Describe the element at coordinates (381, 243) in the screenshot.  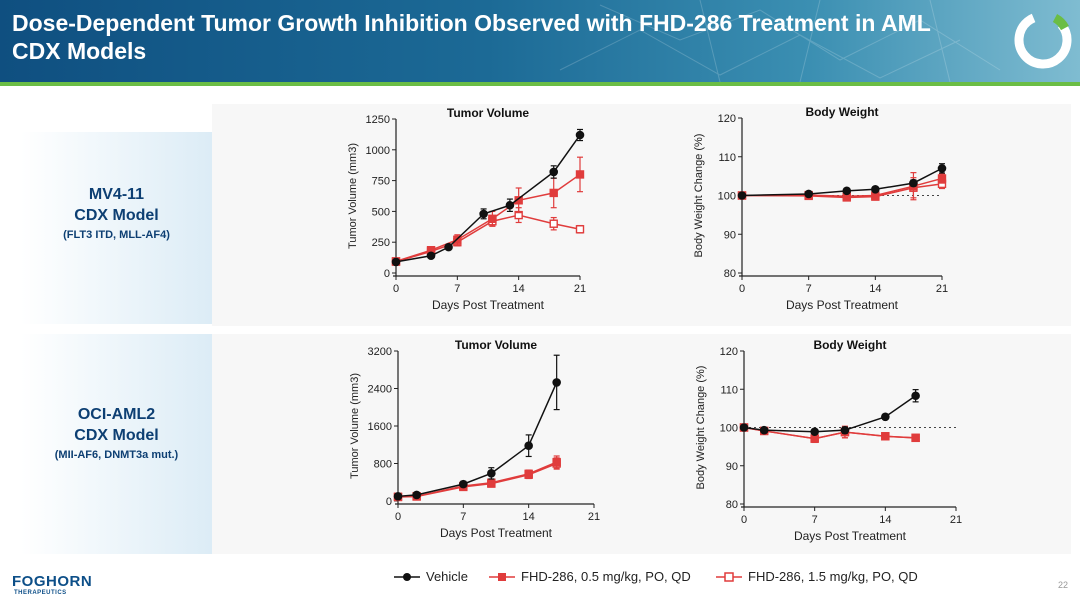
I see `y-tick-label: 250` at that location.